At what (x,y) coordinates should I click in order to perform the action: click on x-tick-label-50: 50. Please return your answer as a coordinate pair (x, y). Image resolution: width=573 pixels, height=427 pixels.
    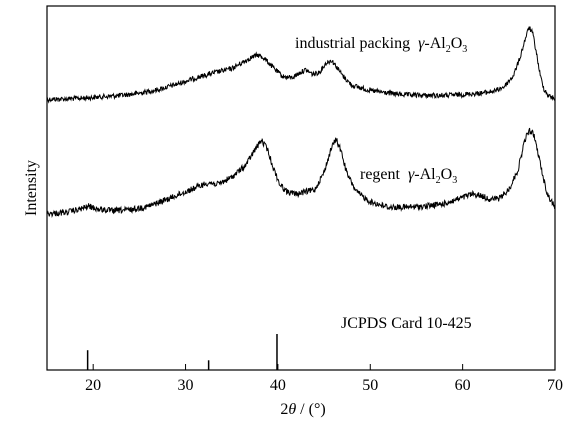
    Looking at the image, I should click on (370, 385).